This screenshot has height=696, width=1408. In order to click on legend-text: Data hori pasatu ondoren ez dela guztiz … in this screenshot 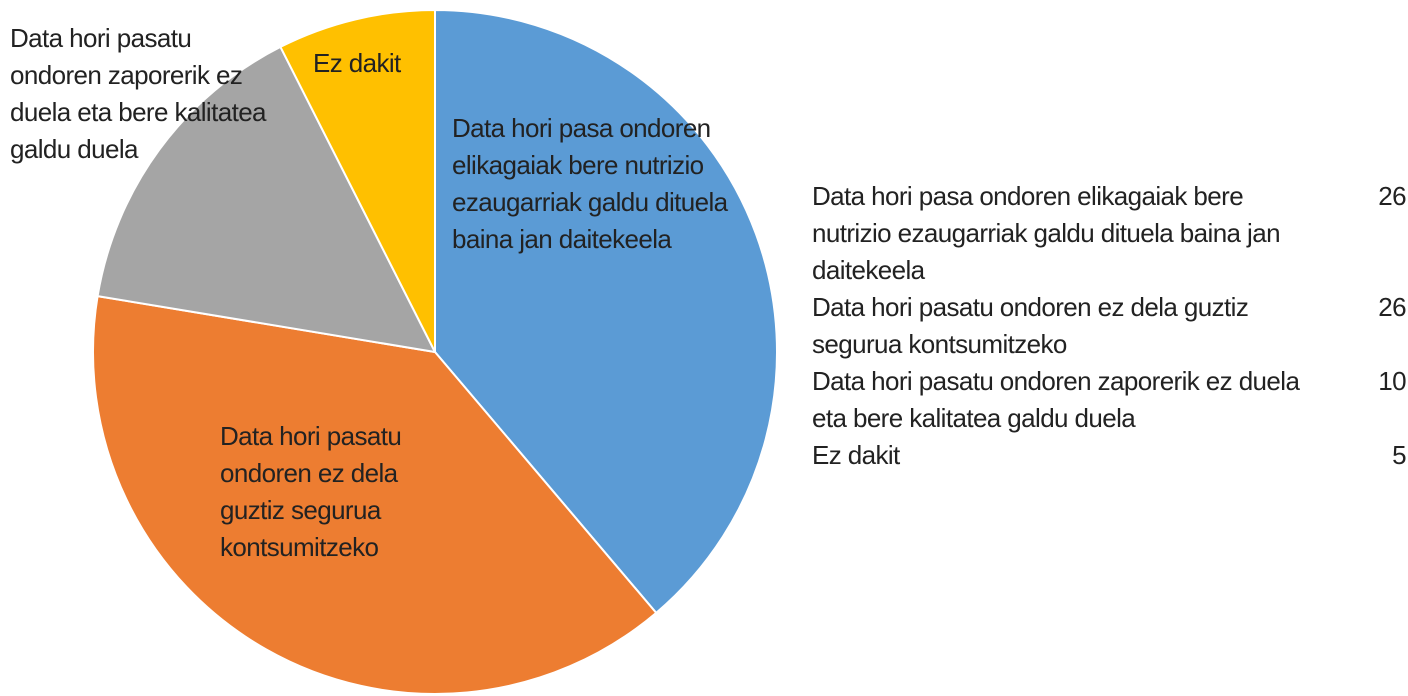, I will do `click(1030, 325)`.